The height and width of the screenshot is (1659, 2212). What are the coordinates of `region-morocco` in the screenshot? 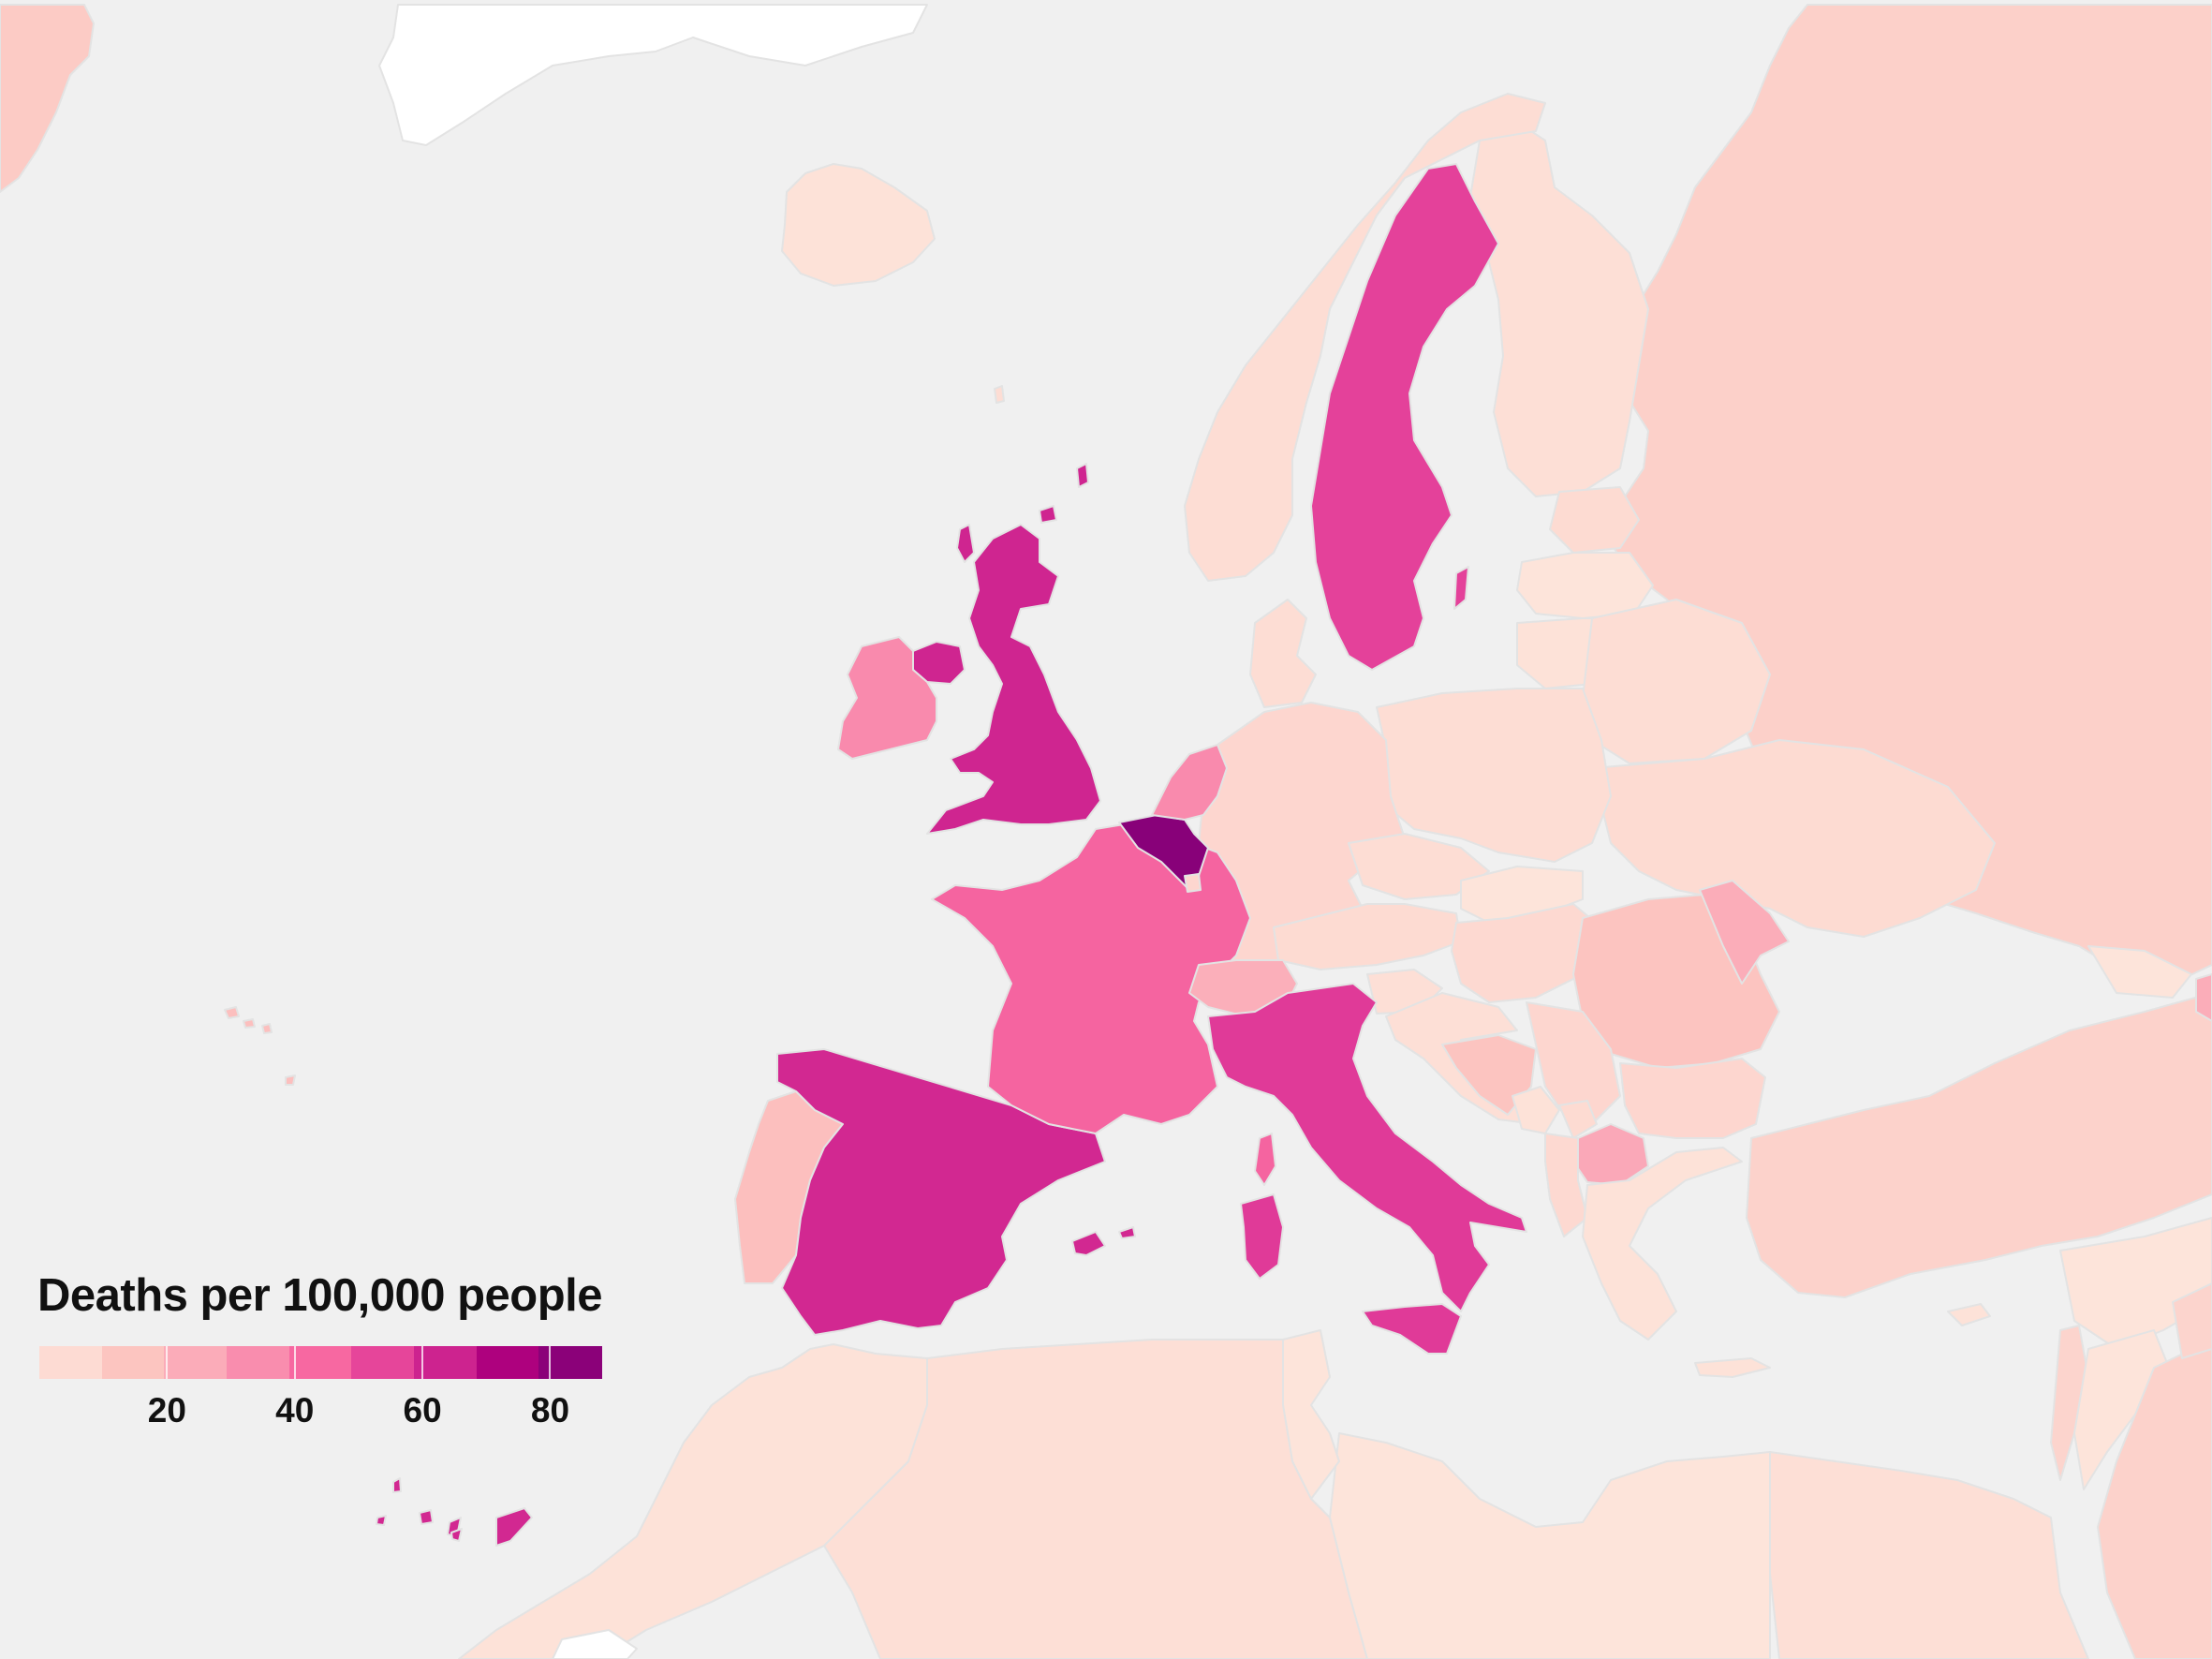 It's located at (693, 1501).